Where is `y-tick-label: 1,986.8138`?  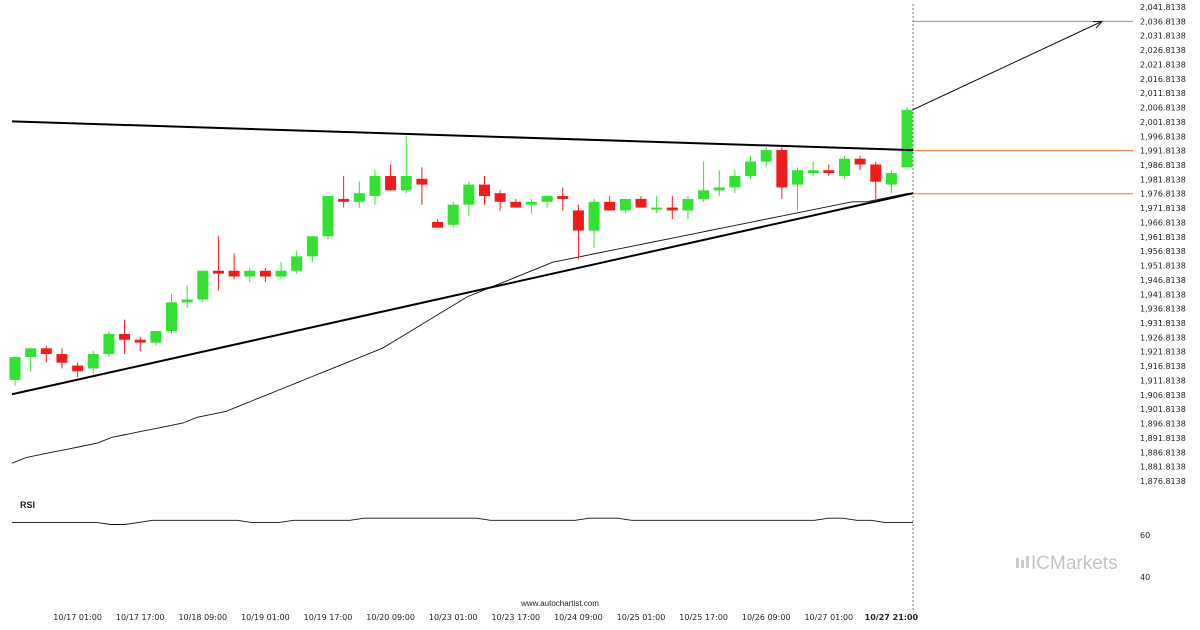
y-tick-label: 1,986.8138 is located at coordinates (1163, 165).